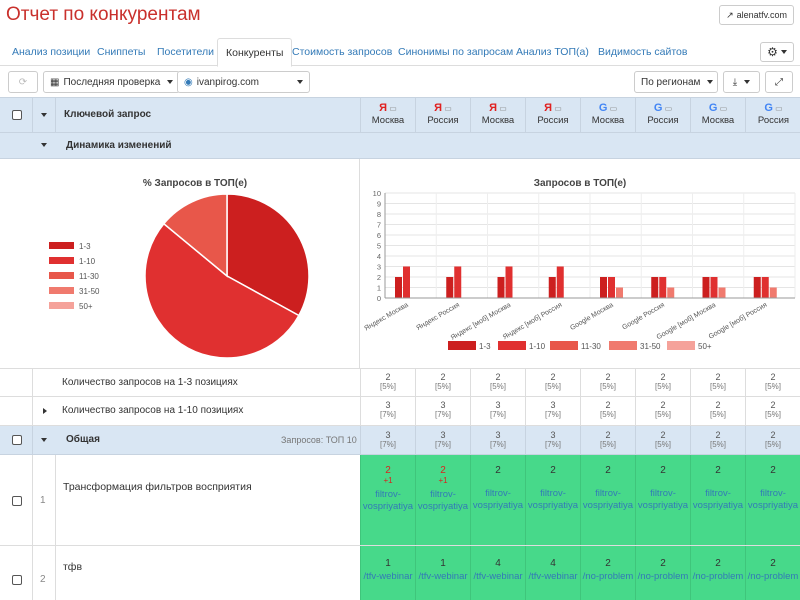 This screenshot has height=600, width=800. What do you see at coordinates (342, 52) in the screenshot?
I see `tab-query-cost: Стоимость запросов` at bounding box center [342, 52].